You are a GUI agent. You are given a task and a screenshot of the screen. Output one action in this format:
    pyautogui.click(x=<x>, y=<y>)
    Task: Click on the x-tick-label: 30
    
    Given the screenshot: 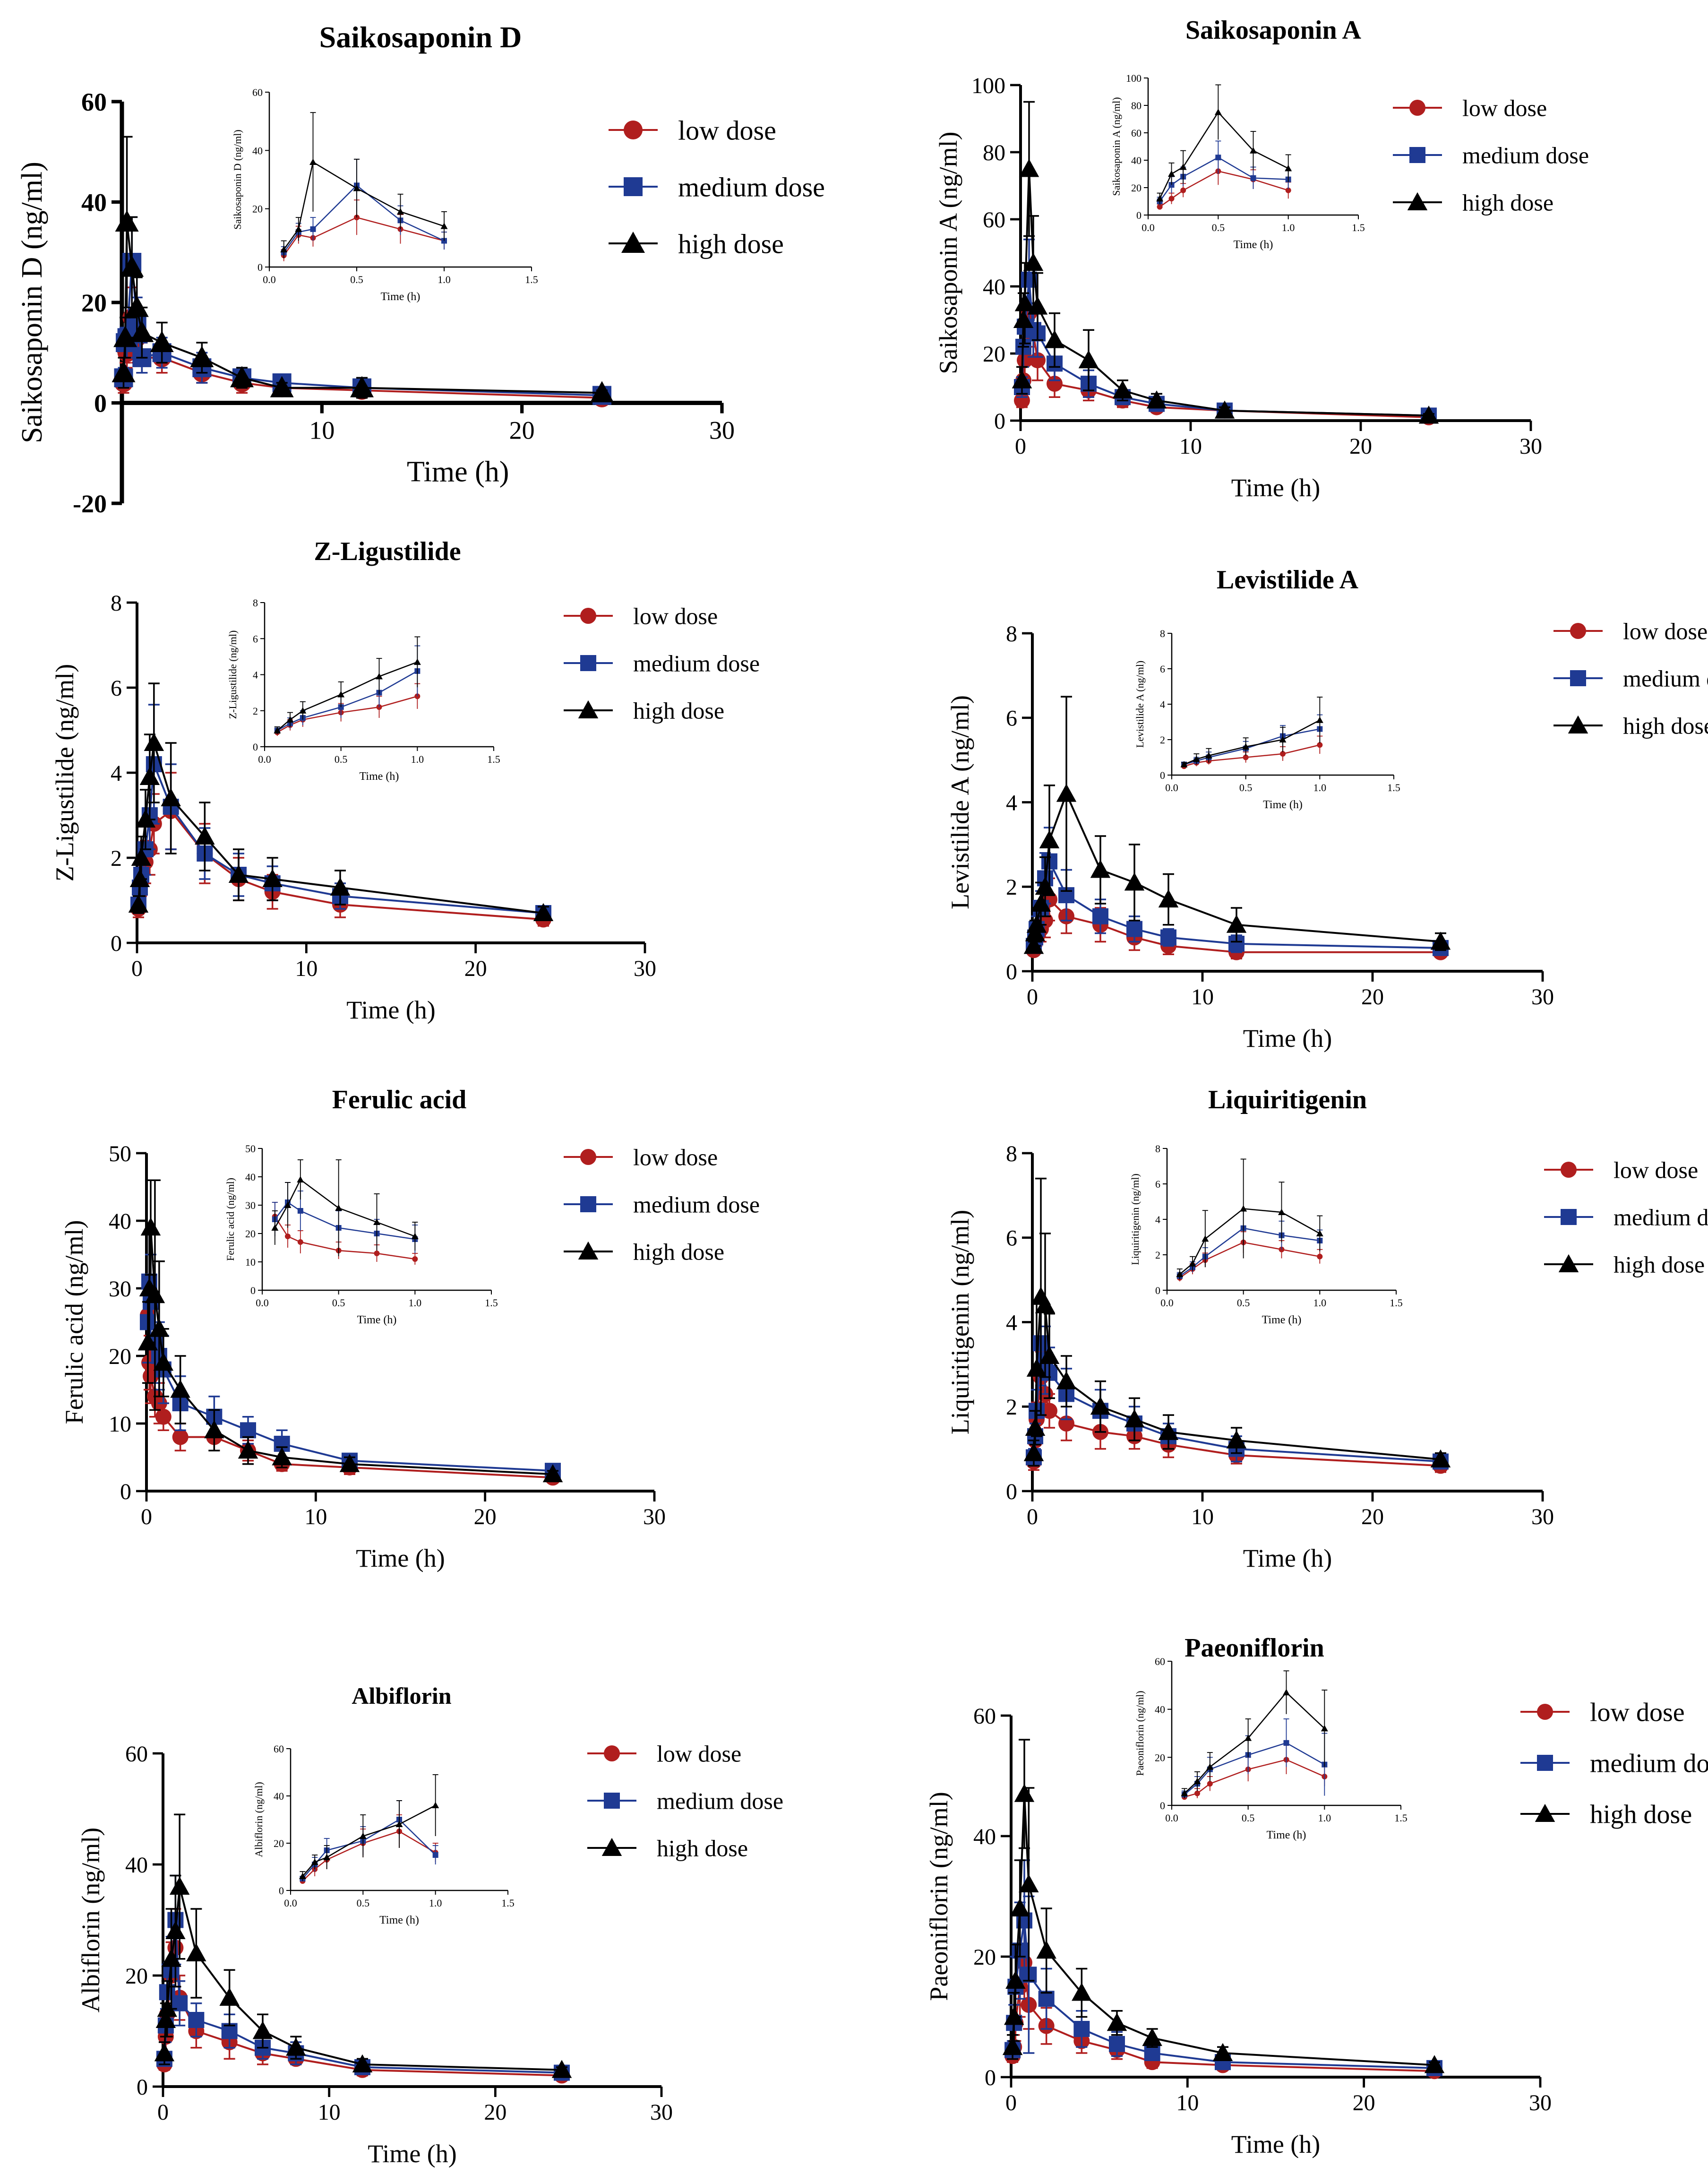 What is the action you would take?
    pyautogui.click(x=722, y=430)
    